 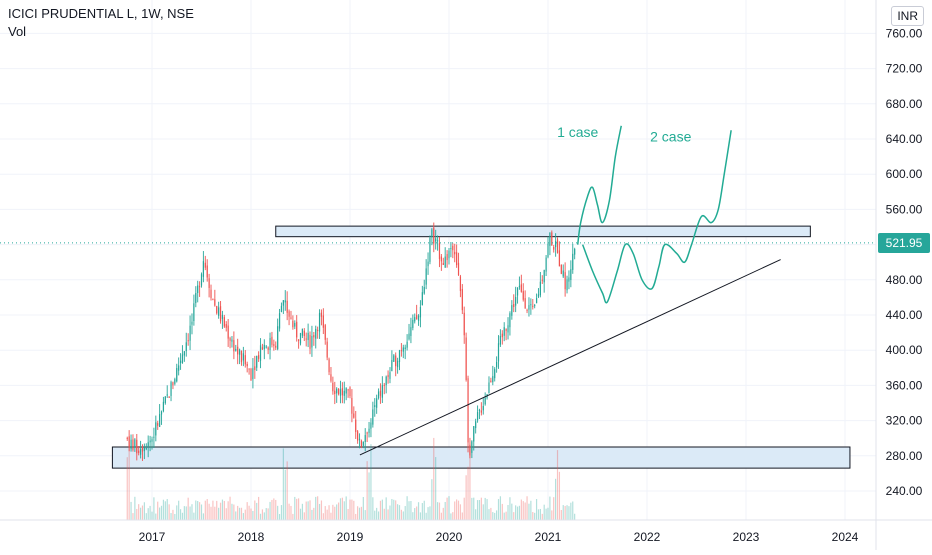 I want to click on currency-button: INR, so click(x=907, y=16).